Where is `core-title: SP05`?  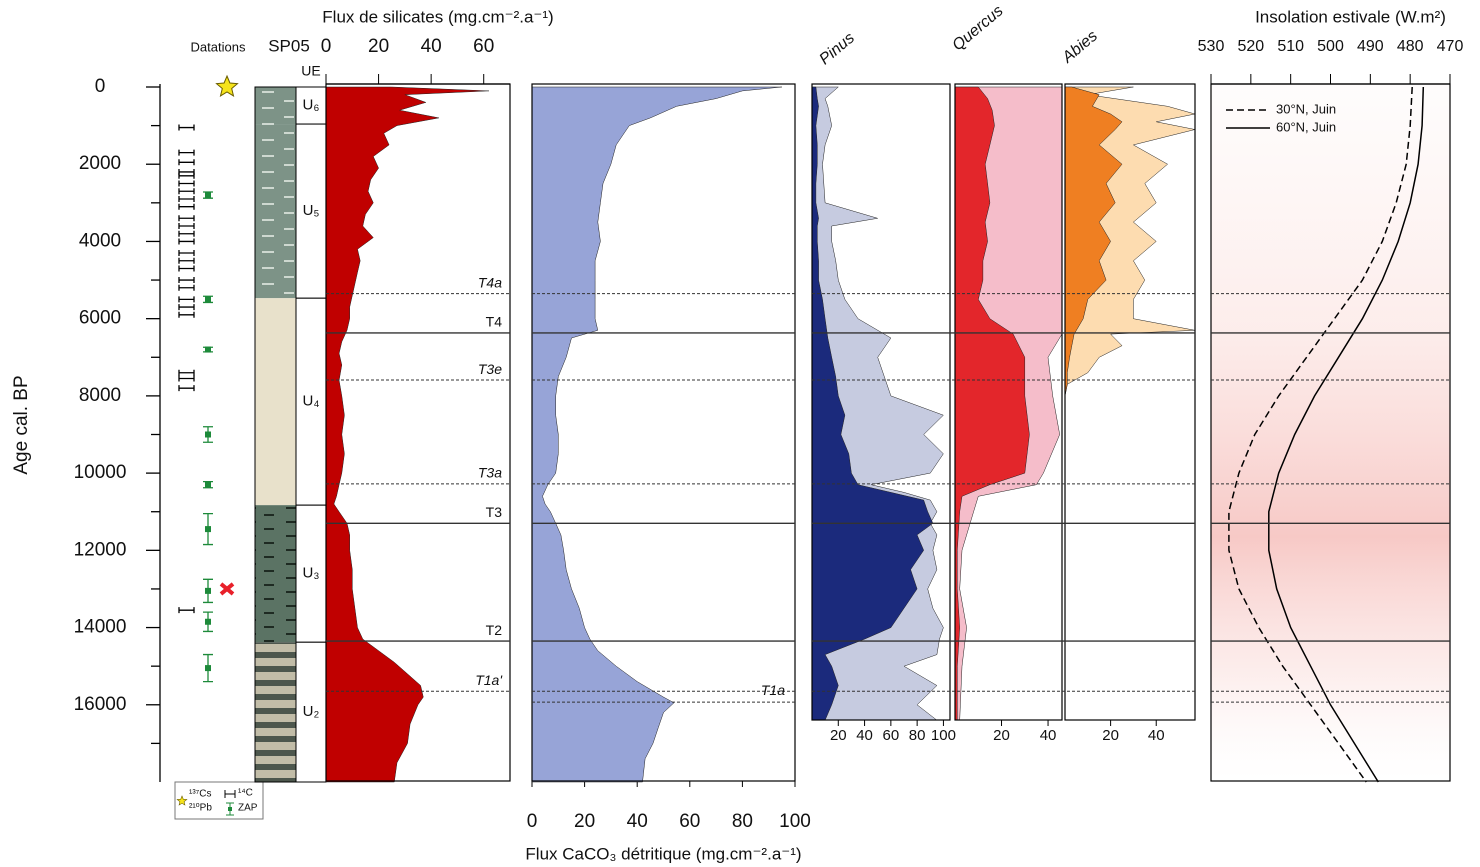
core-title: SP05 is located at coordinates (289, 45).